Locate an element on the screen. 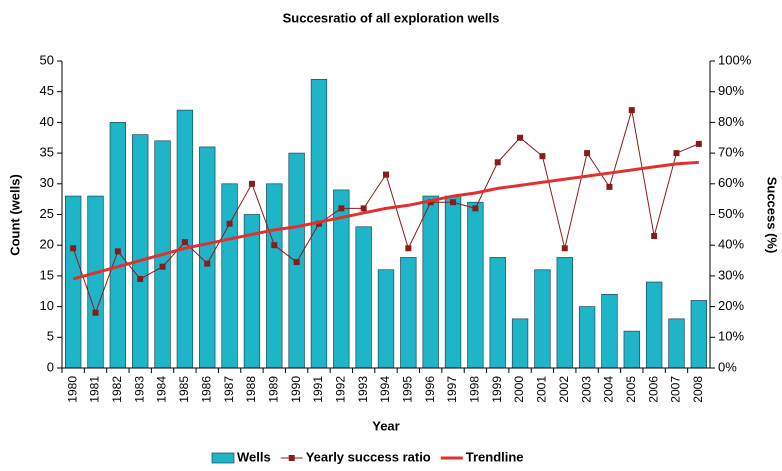 The width and height of the screenshot is (782, 471). legend-label: Trendline is located at coordinates (495, 456).